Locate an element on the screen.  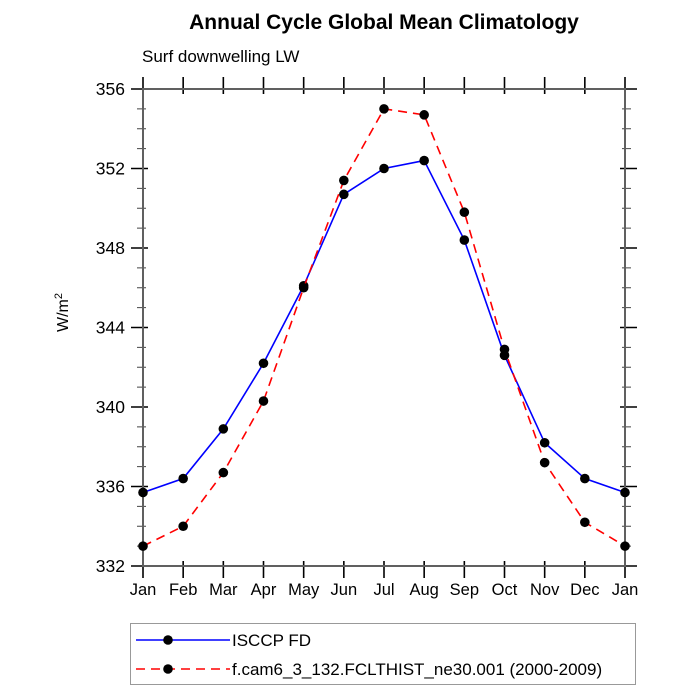
x-tick-label: May is located at coordinates (304, 590).